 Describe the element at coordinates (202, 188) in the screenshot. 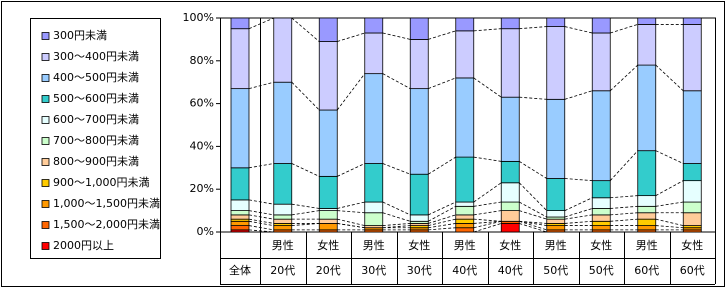

I see `y-tick-label: 20%` at that location.